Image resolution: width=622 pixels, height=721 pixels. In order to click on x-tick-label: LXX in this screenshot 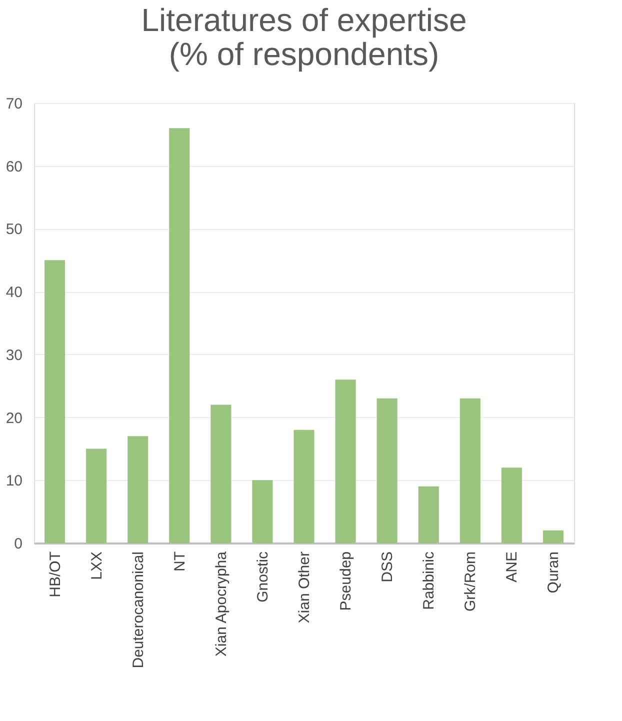, I will do `click(97, 566)`.